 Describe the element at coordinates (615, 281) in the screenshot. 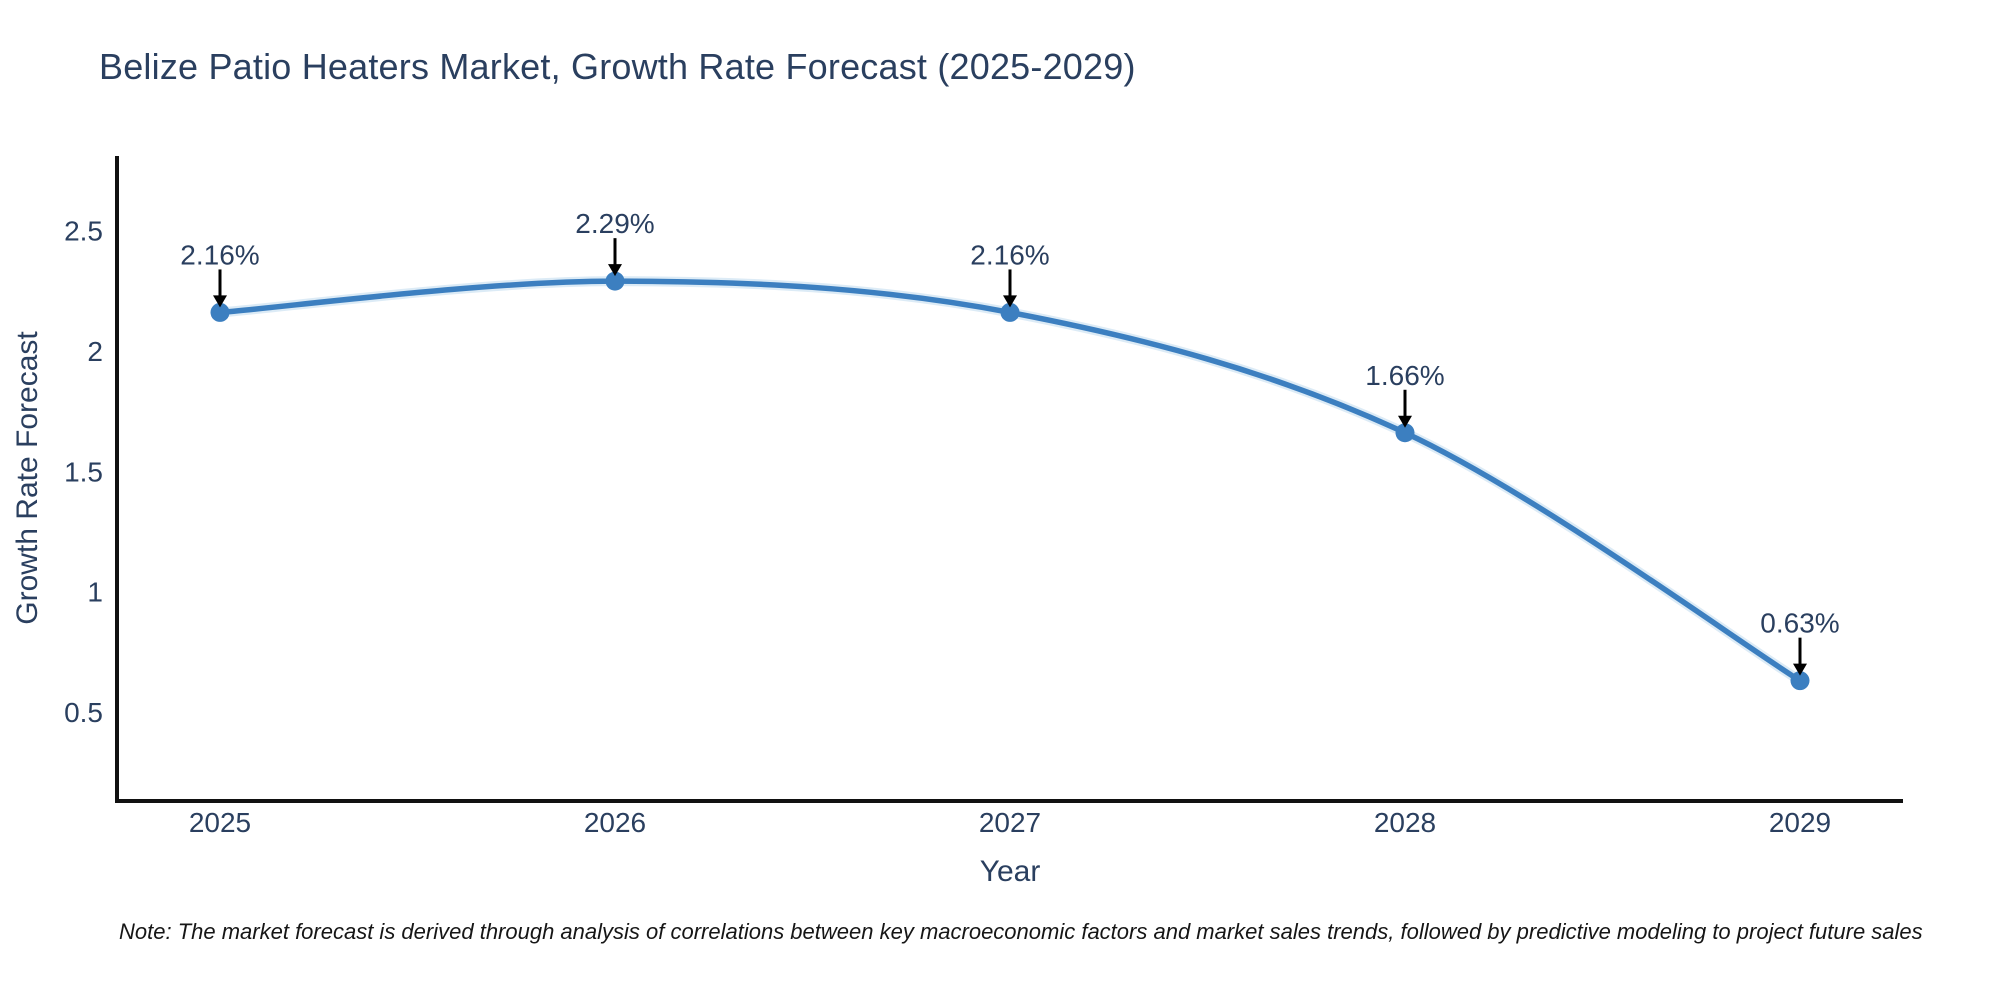

I see `data-point-2026` at that location.